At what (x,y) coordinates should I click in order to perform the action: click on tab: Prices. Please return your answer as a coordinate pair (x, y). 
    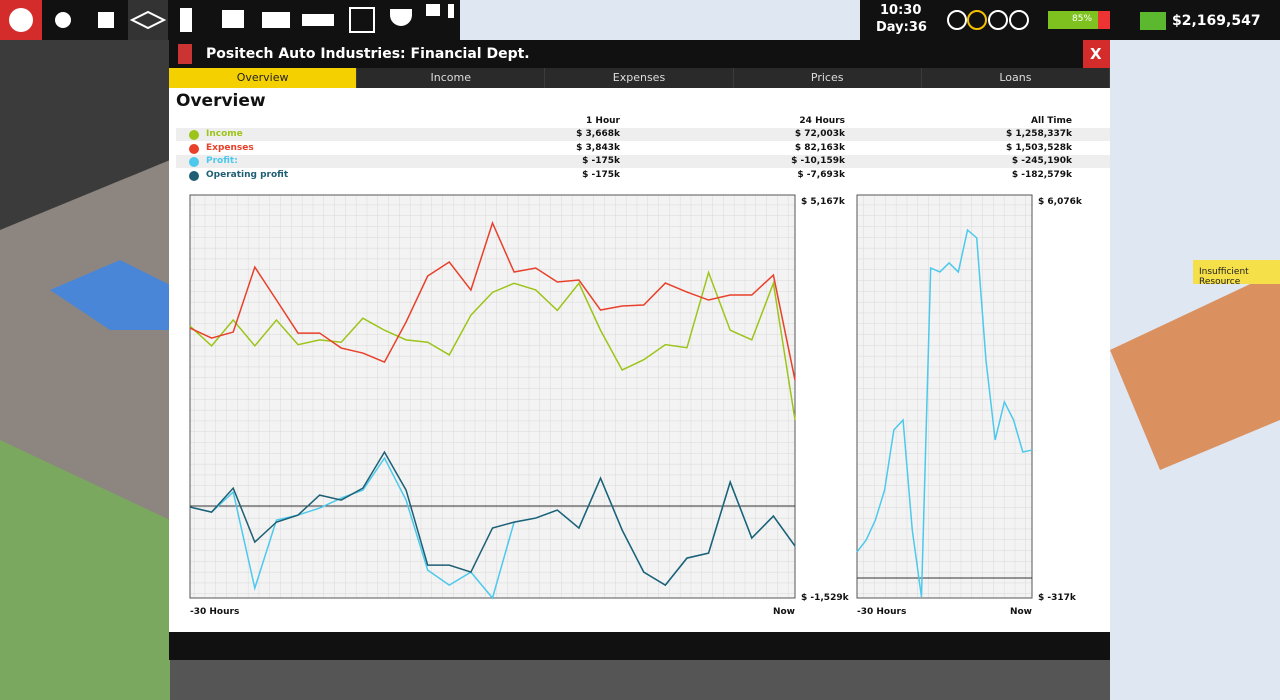
    Looking at the image, I should click on (827, 78).